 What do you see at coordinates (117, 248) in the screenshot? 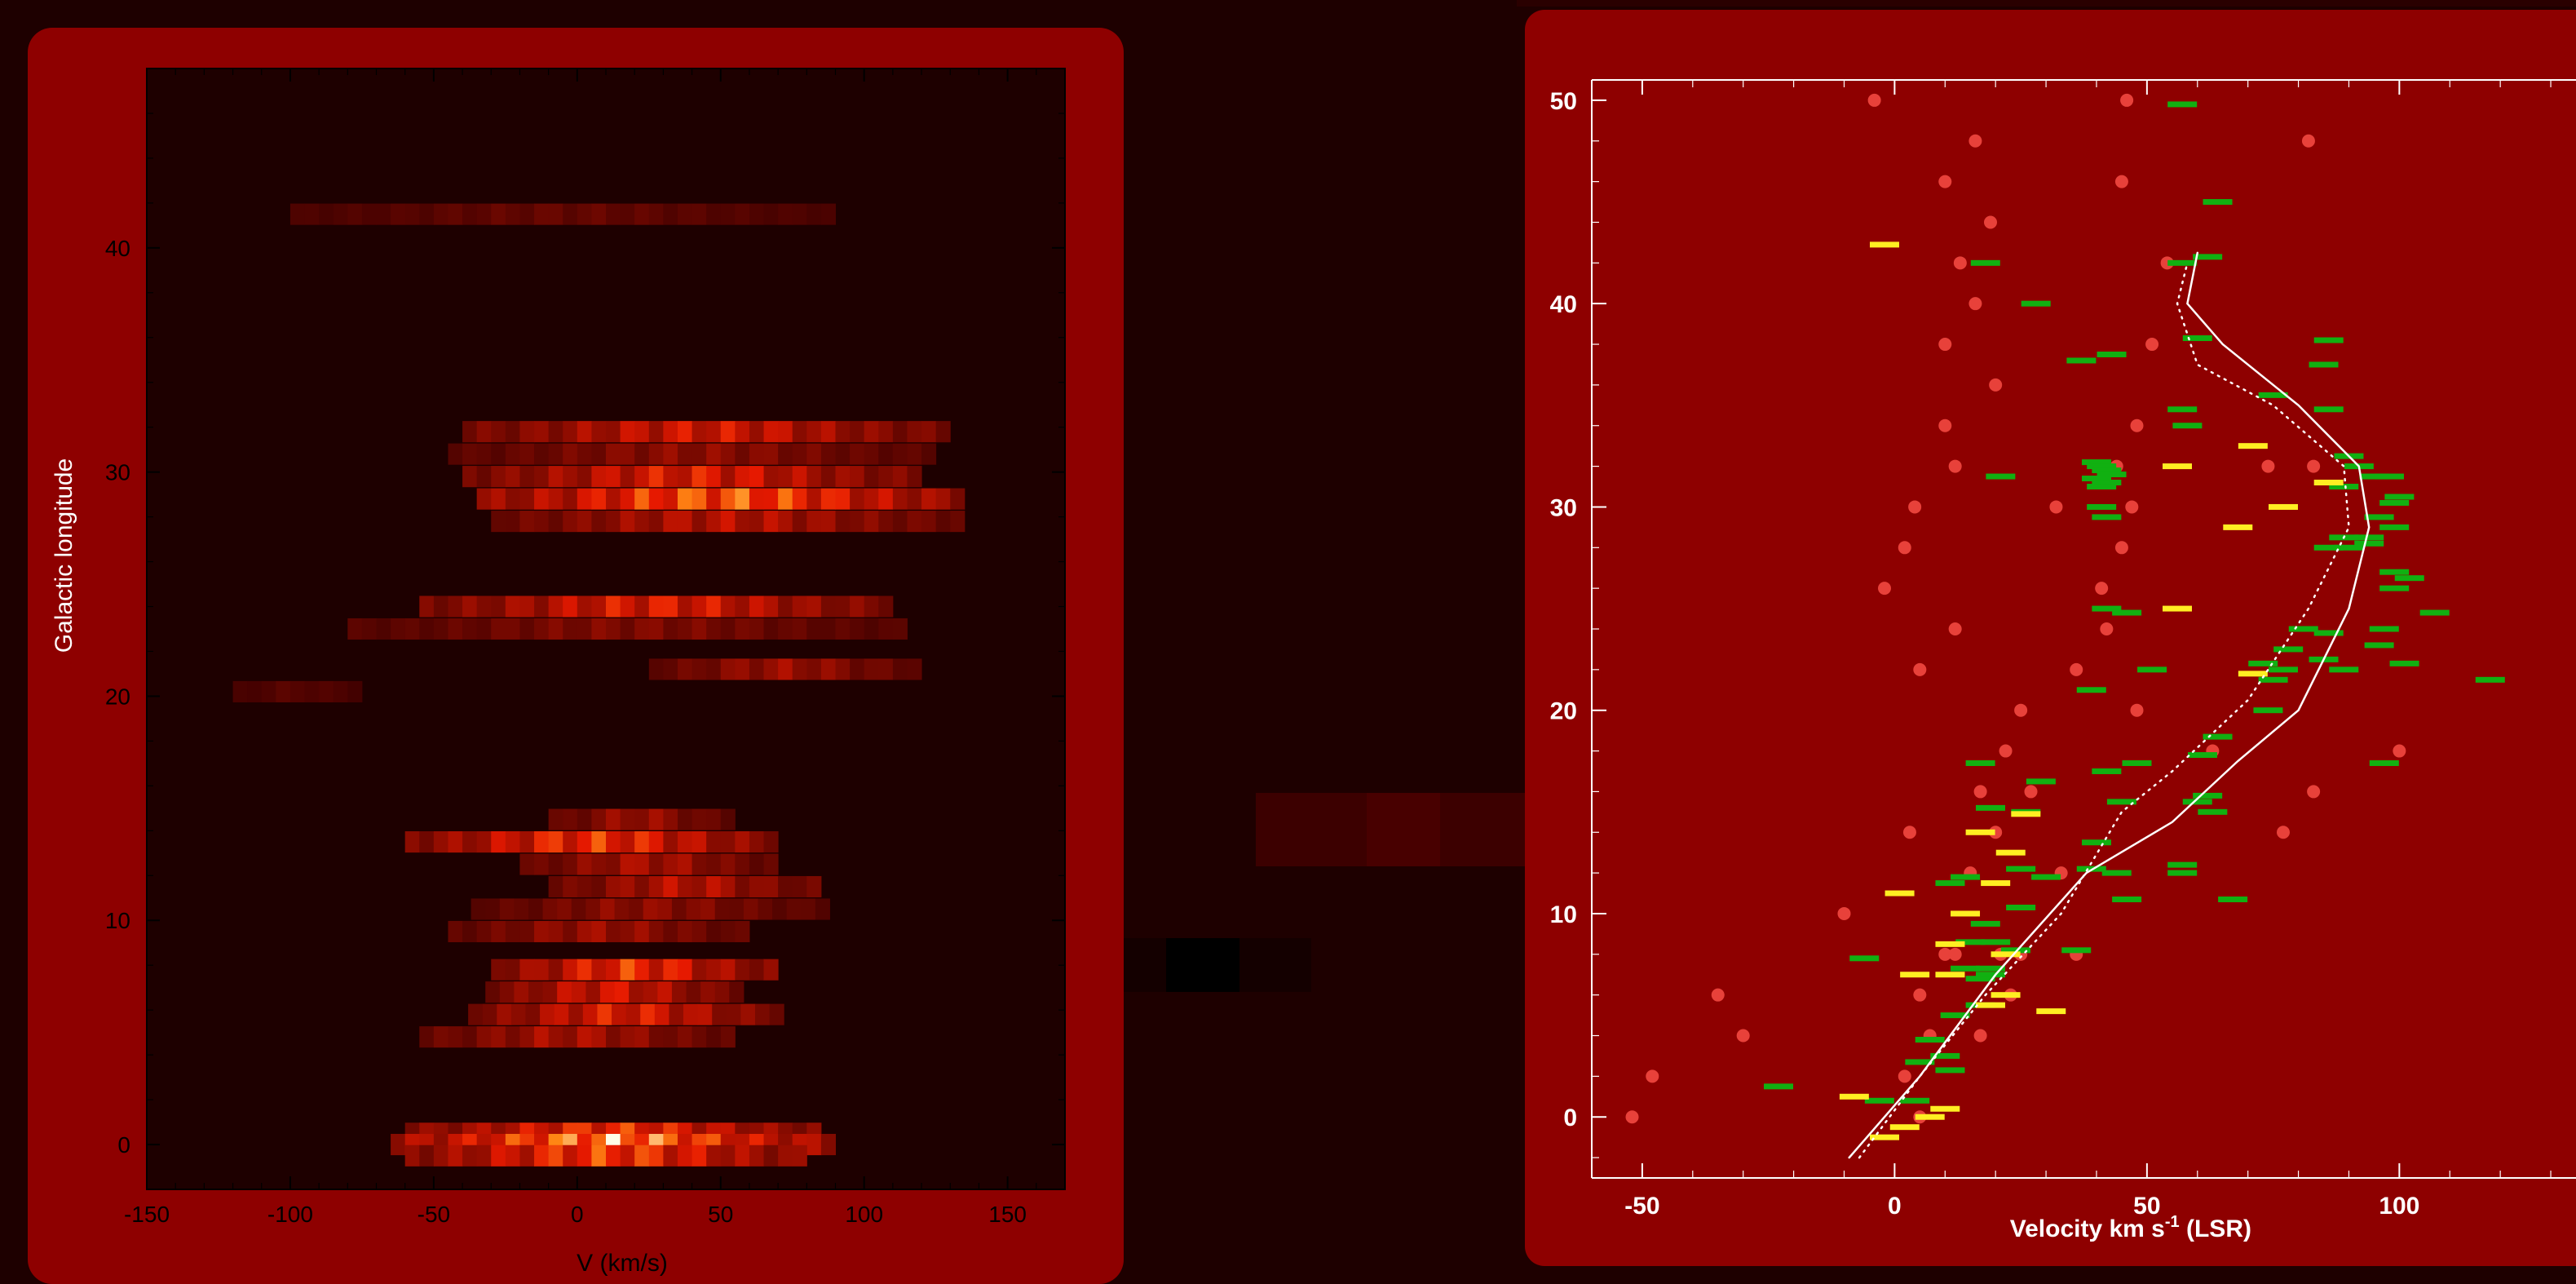
I see `y-tick-label: 40` at bounding box center [117, 248].